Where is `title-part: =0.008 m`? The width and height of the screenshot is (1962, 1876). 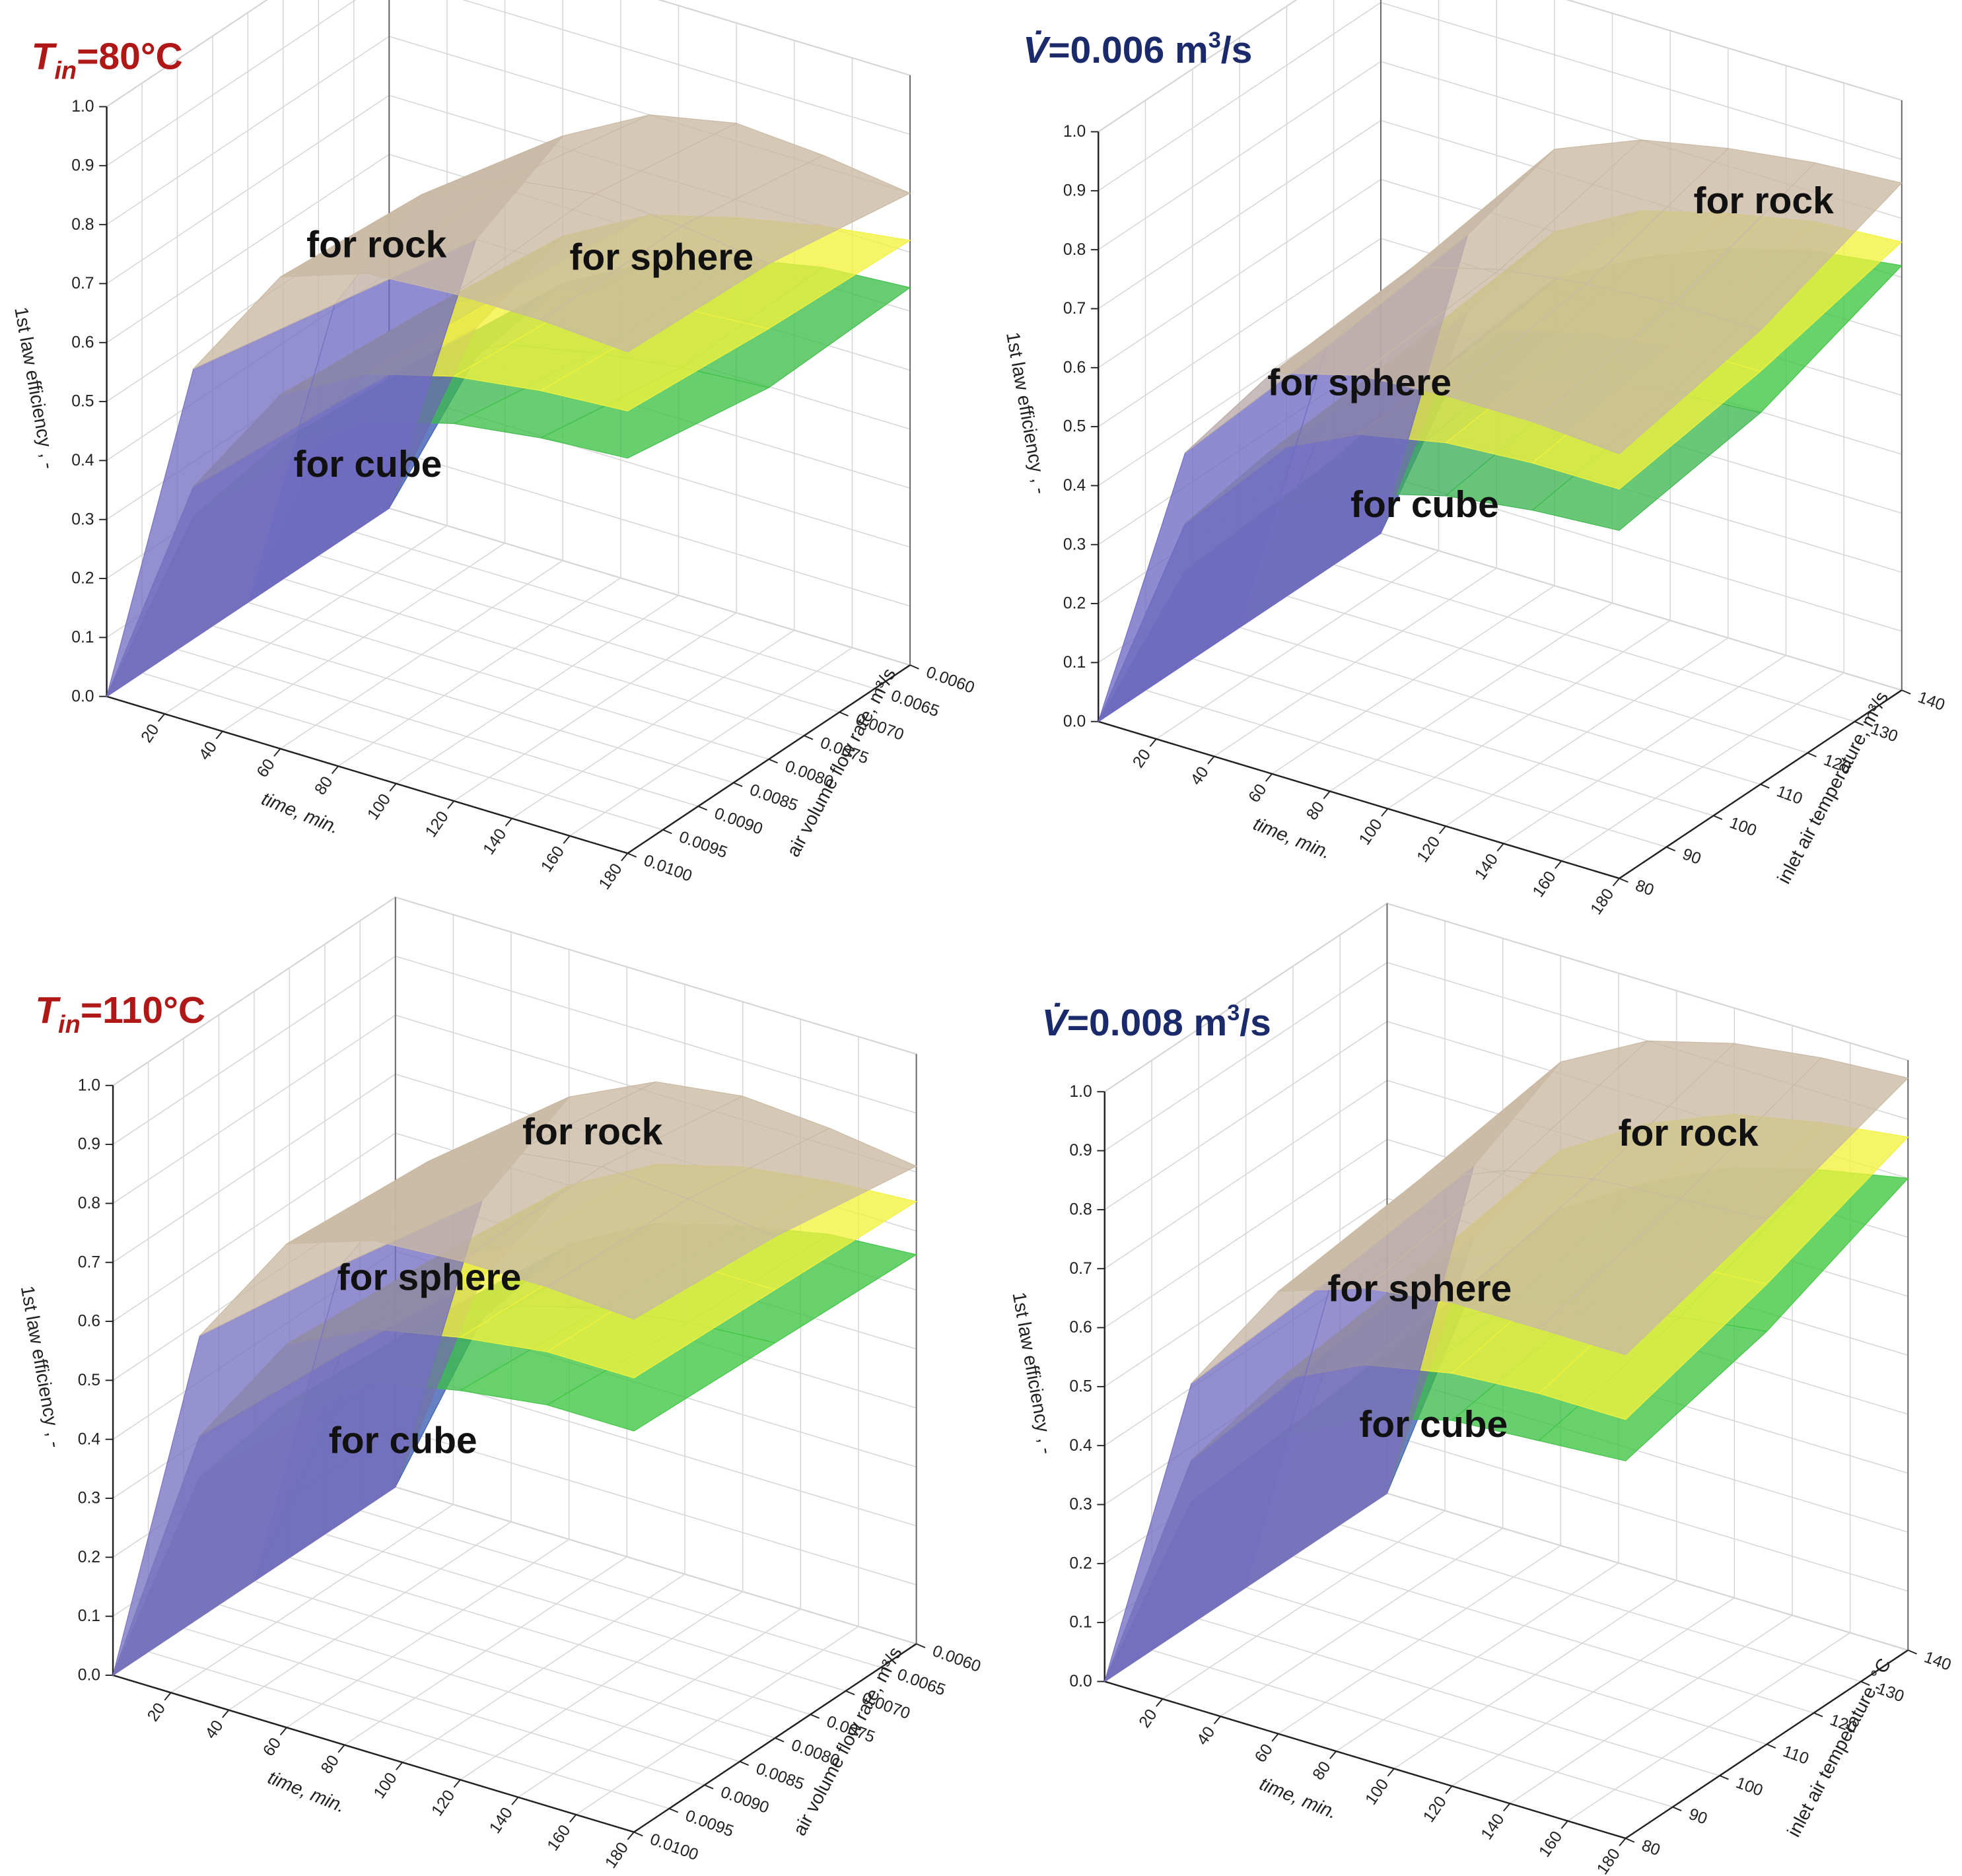
title-part: =0.008 m is located at coordinates (1147, 1023).